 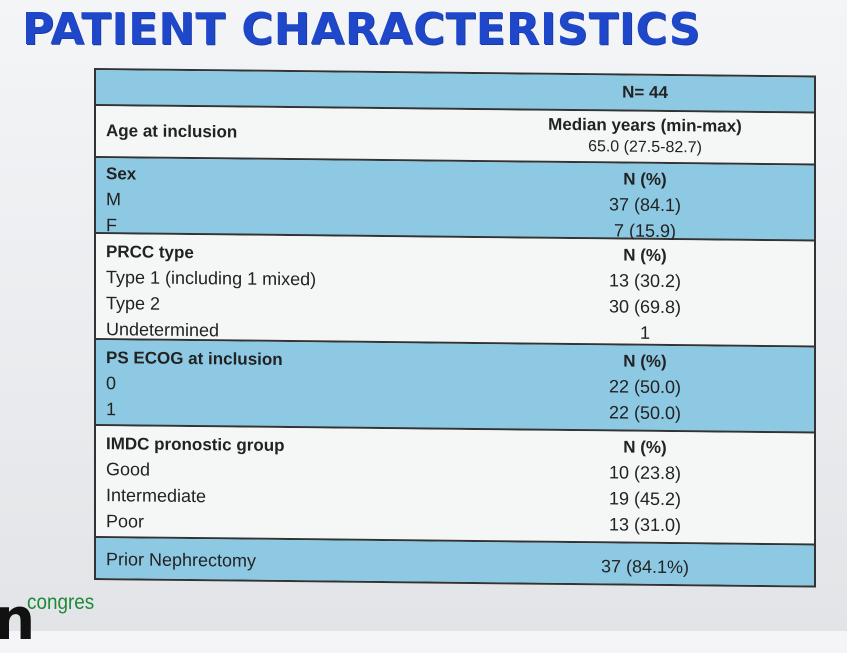 I want to click on ecog-item-label: 1, so click(x=111, y=409).